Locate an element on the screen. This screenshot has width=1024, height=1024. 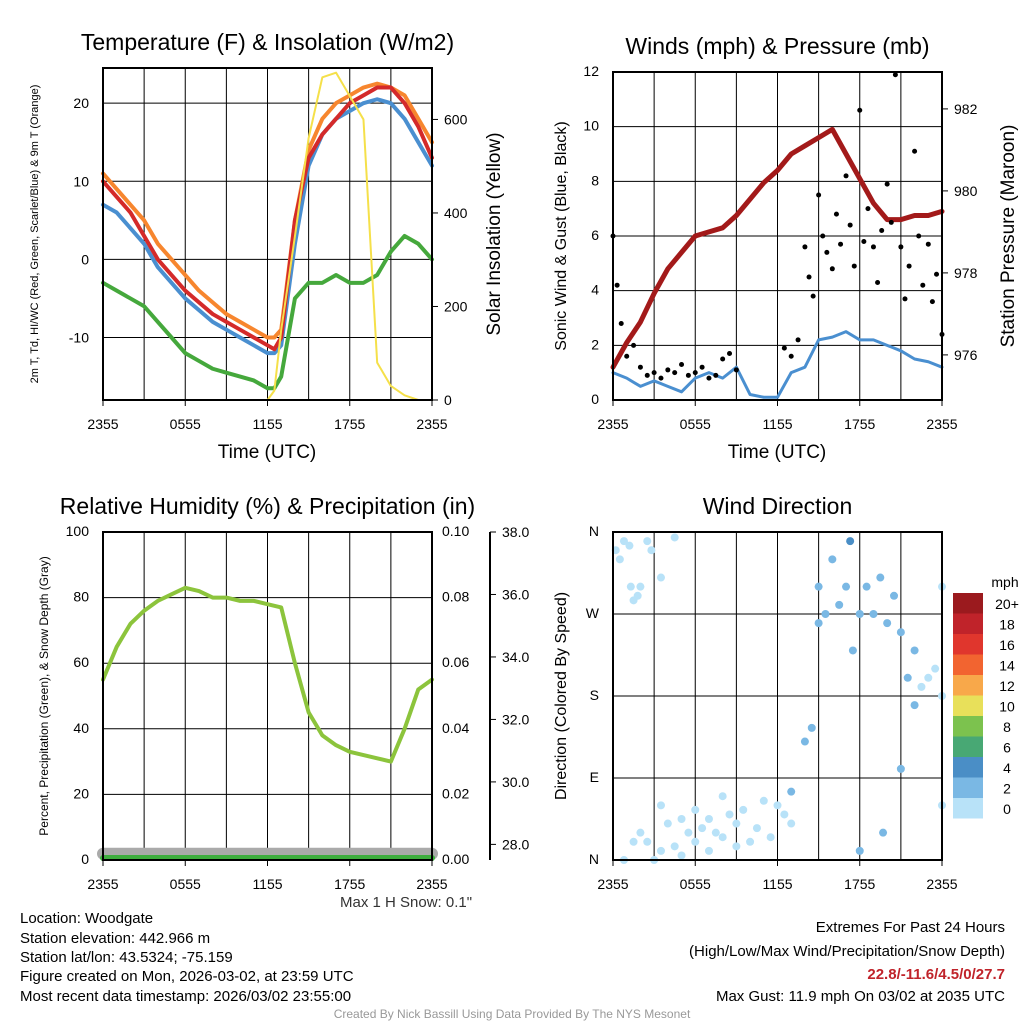
y-tick-label: 2 is located at coordinates (595, 344).